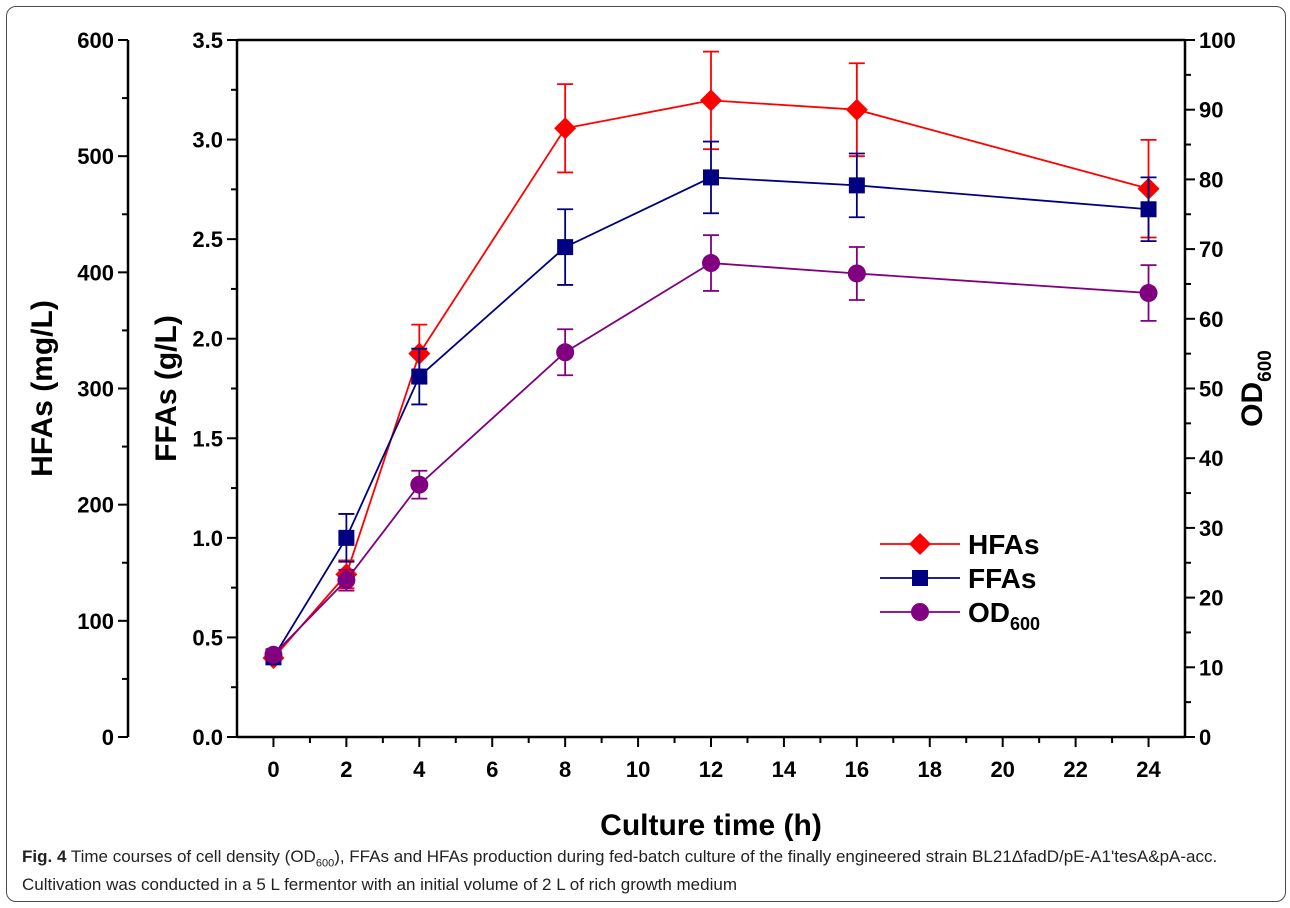  Describe the element at coordinates (108, 737) in the screenshot. I see `hfas-tick-label: 0` at that location.